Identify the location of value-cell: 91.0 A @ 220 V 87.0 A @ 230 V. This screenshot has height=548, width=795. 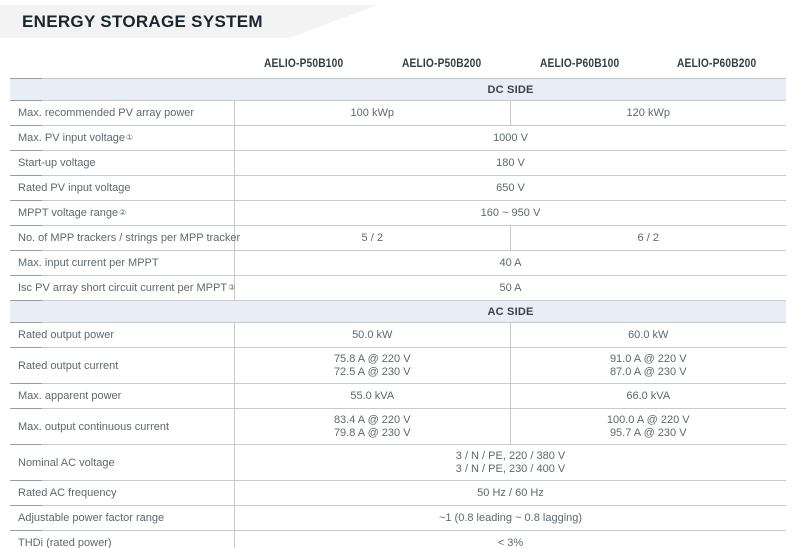
(649, 365).